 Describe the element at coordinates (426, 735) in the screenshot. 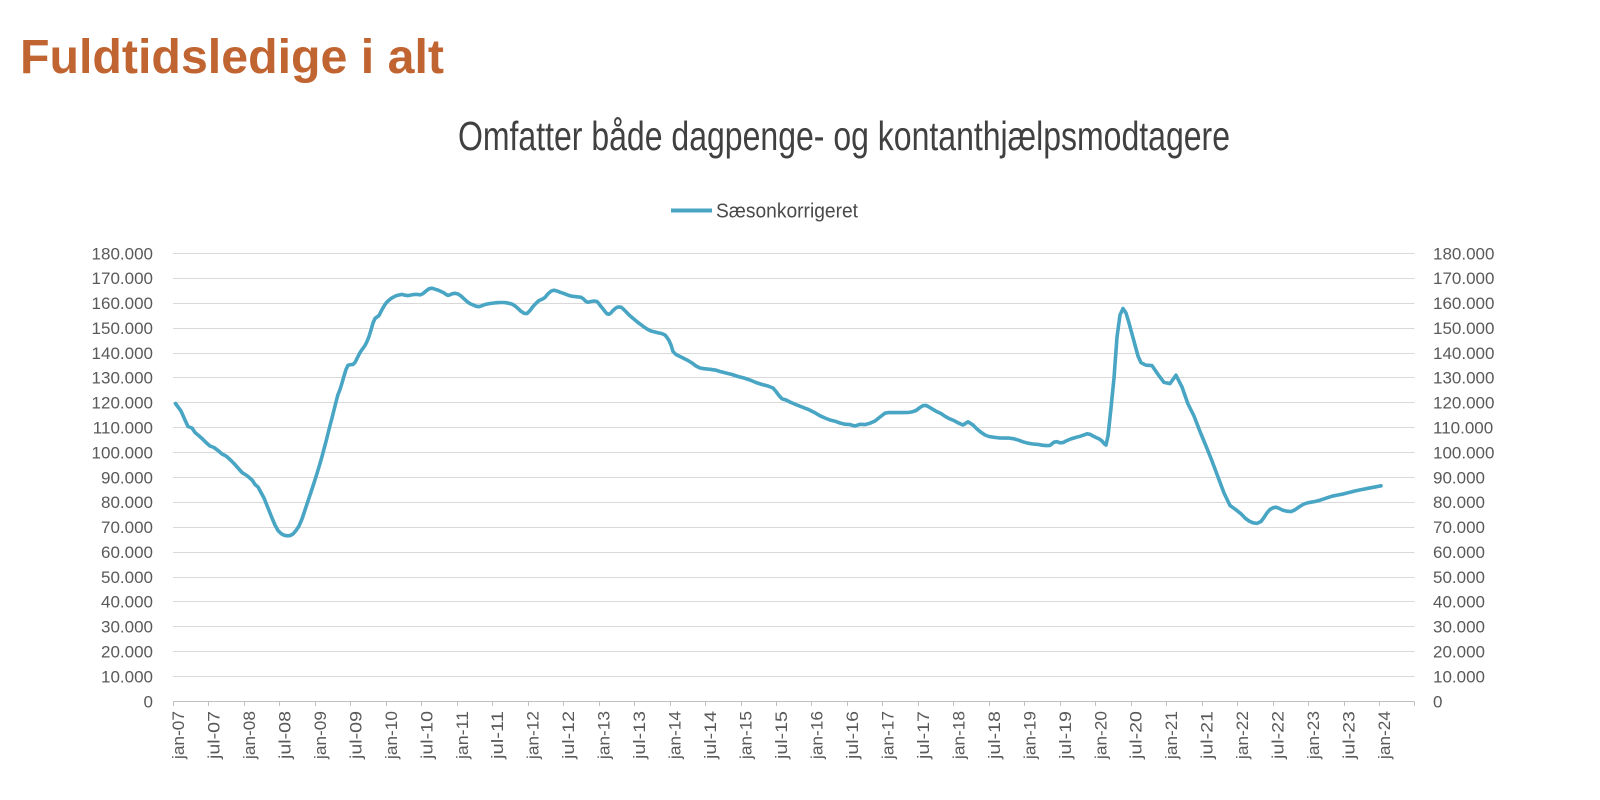

I see `svg-text: jul-10` at that location.